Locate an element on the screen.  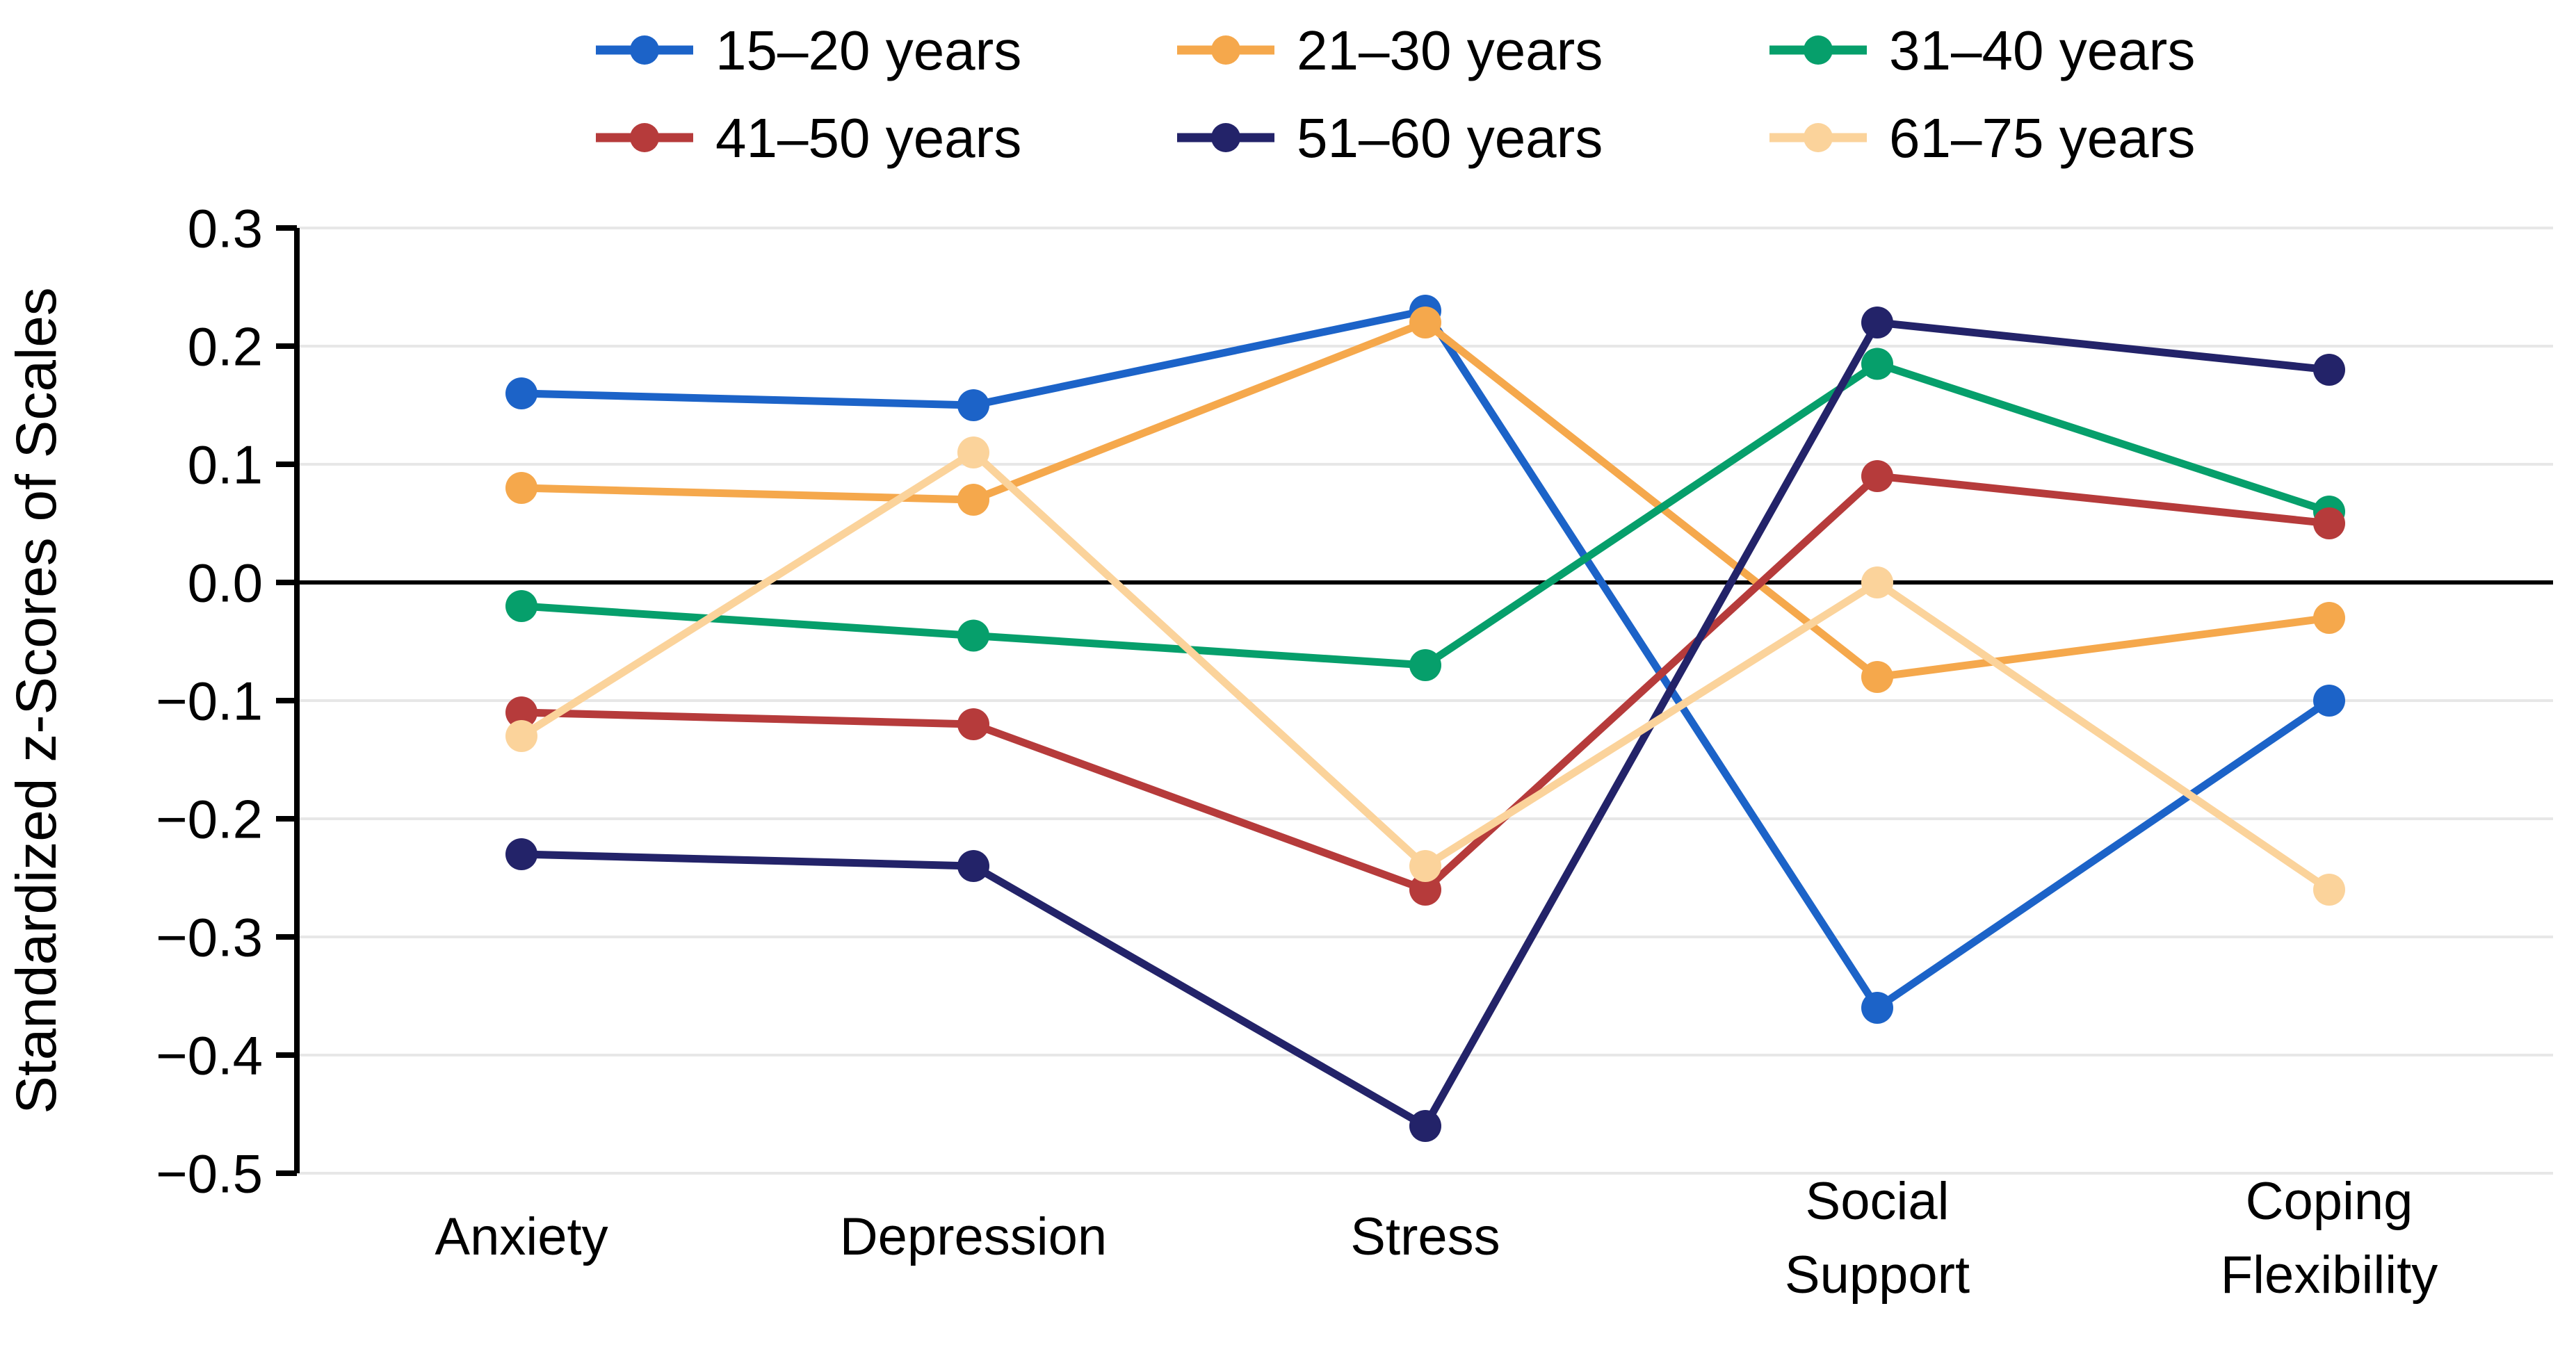
data-point-21-30-years-coping-flexibility is located at coordinates (2329, 618).